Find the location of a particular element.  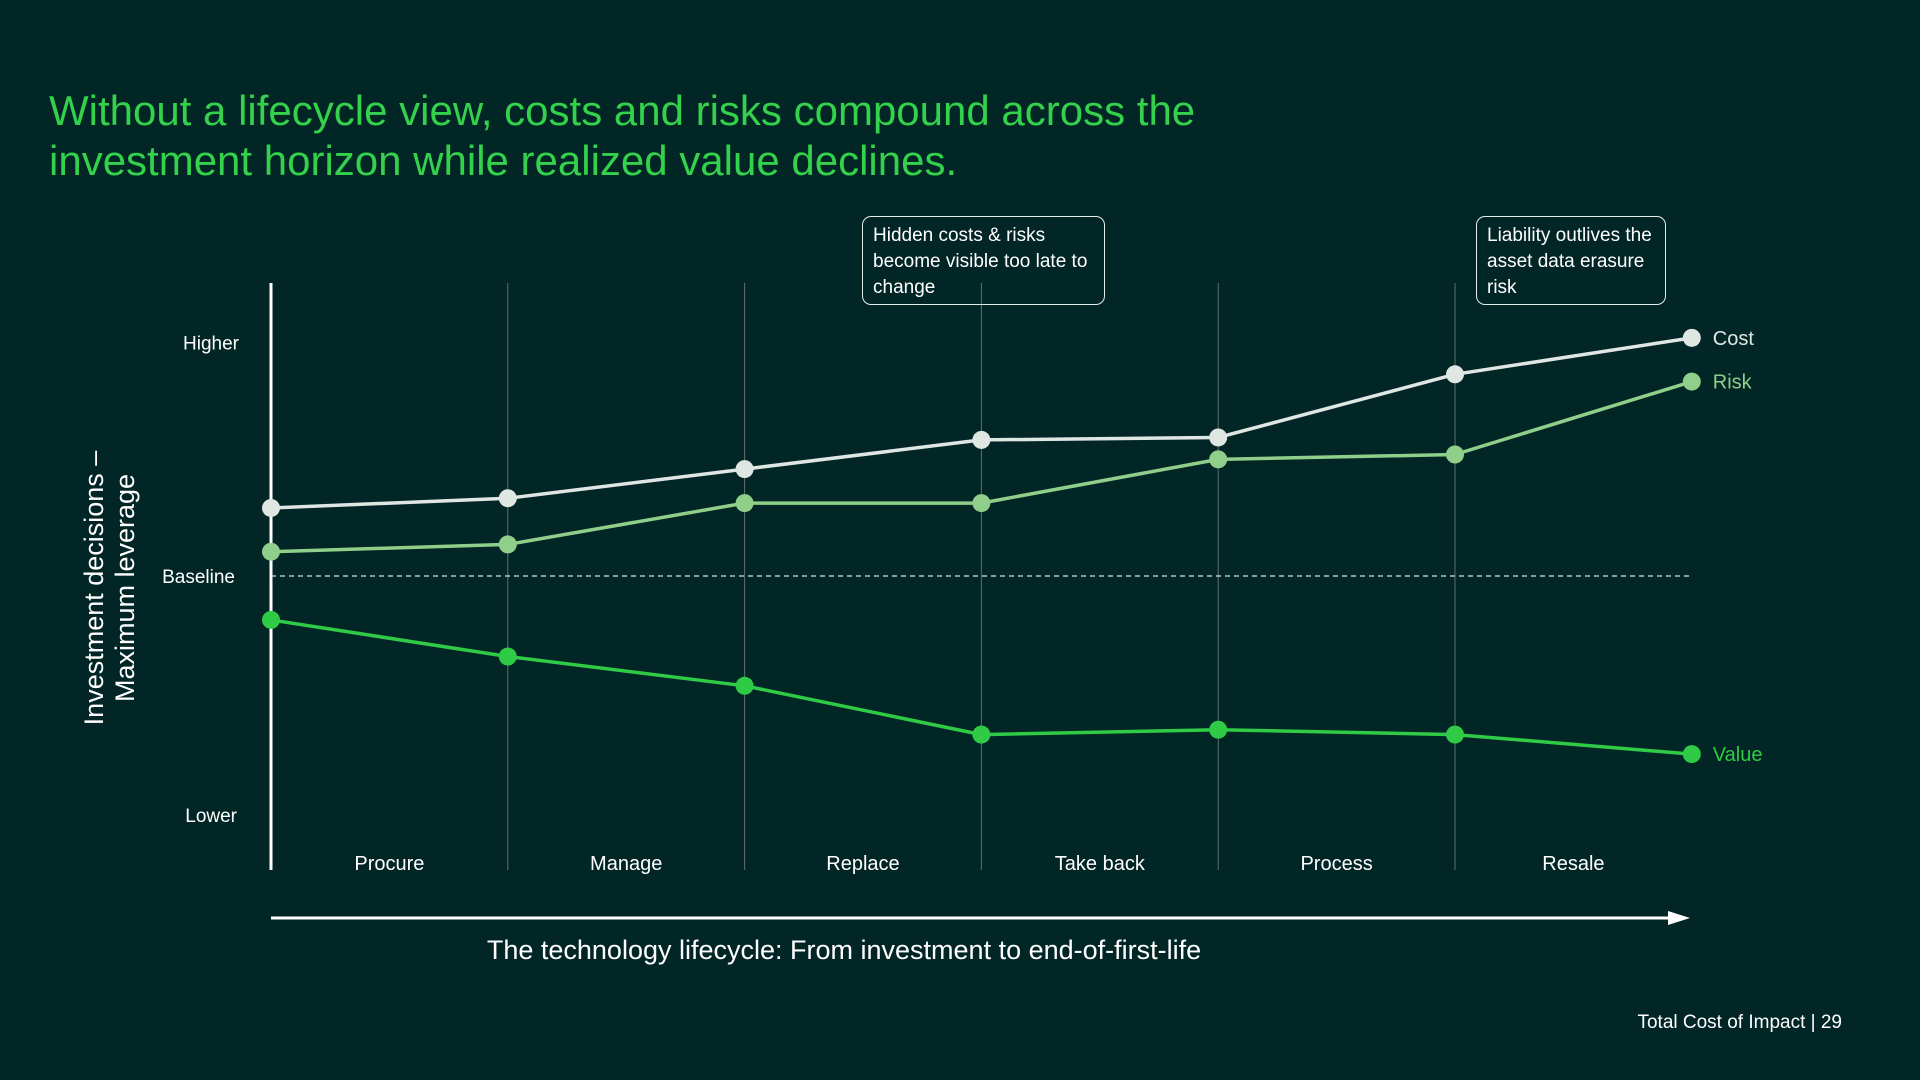

y-axis-title: Investment decisions – Maximum leverage is located at coordinates (109, 588).